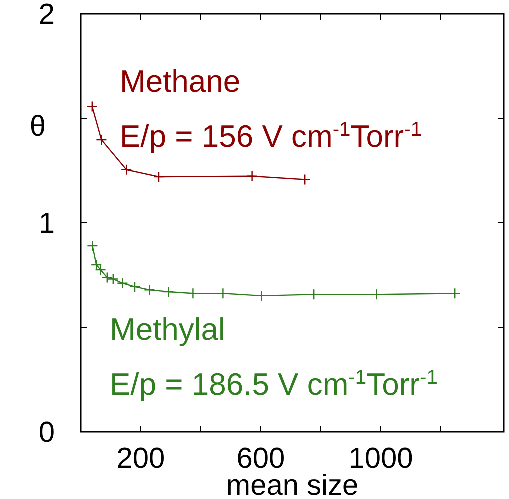 The image size is (509, 499). Describe the element at coordinates (141, 459) in the screenshot. I see `x-tick-label: 200` at that location.